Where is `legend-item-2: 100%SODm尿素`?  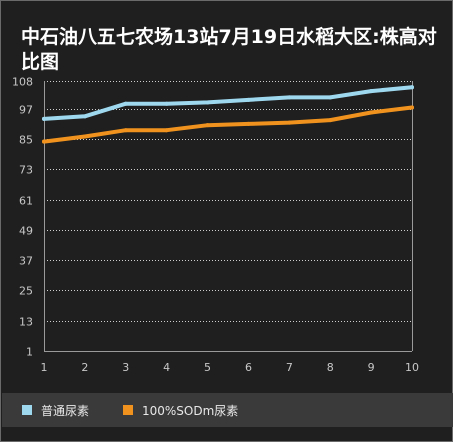 legend-item-2: 100%SODm尿素 is located at coordinates (181, 410).